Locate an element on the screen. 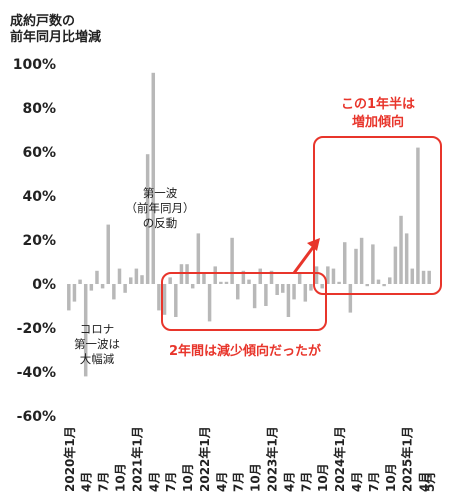  chart-title-line: 成約戸数の is located at coordinates (43, 21).